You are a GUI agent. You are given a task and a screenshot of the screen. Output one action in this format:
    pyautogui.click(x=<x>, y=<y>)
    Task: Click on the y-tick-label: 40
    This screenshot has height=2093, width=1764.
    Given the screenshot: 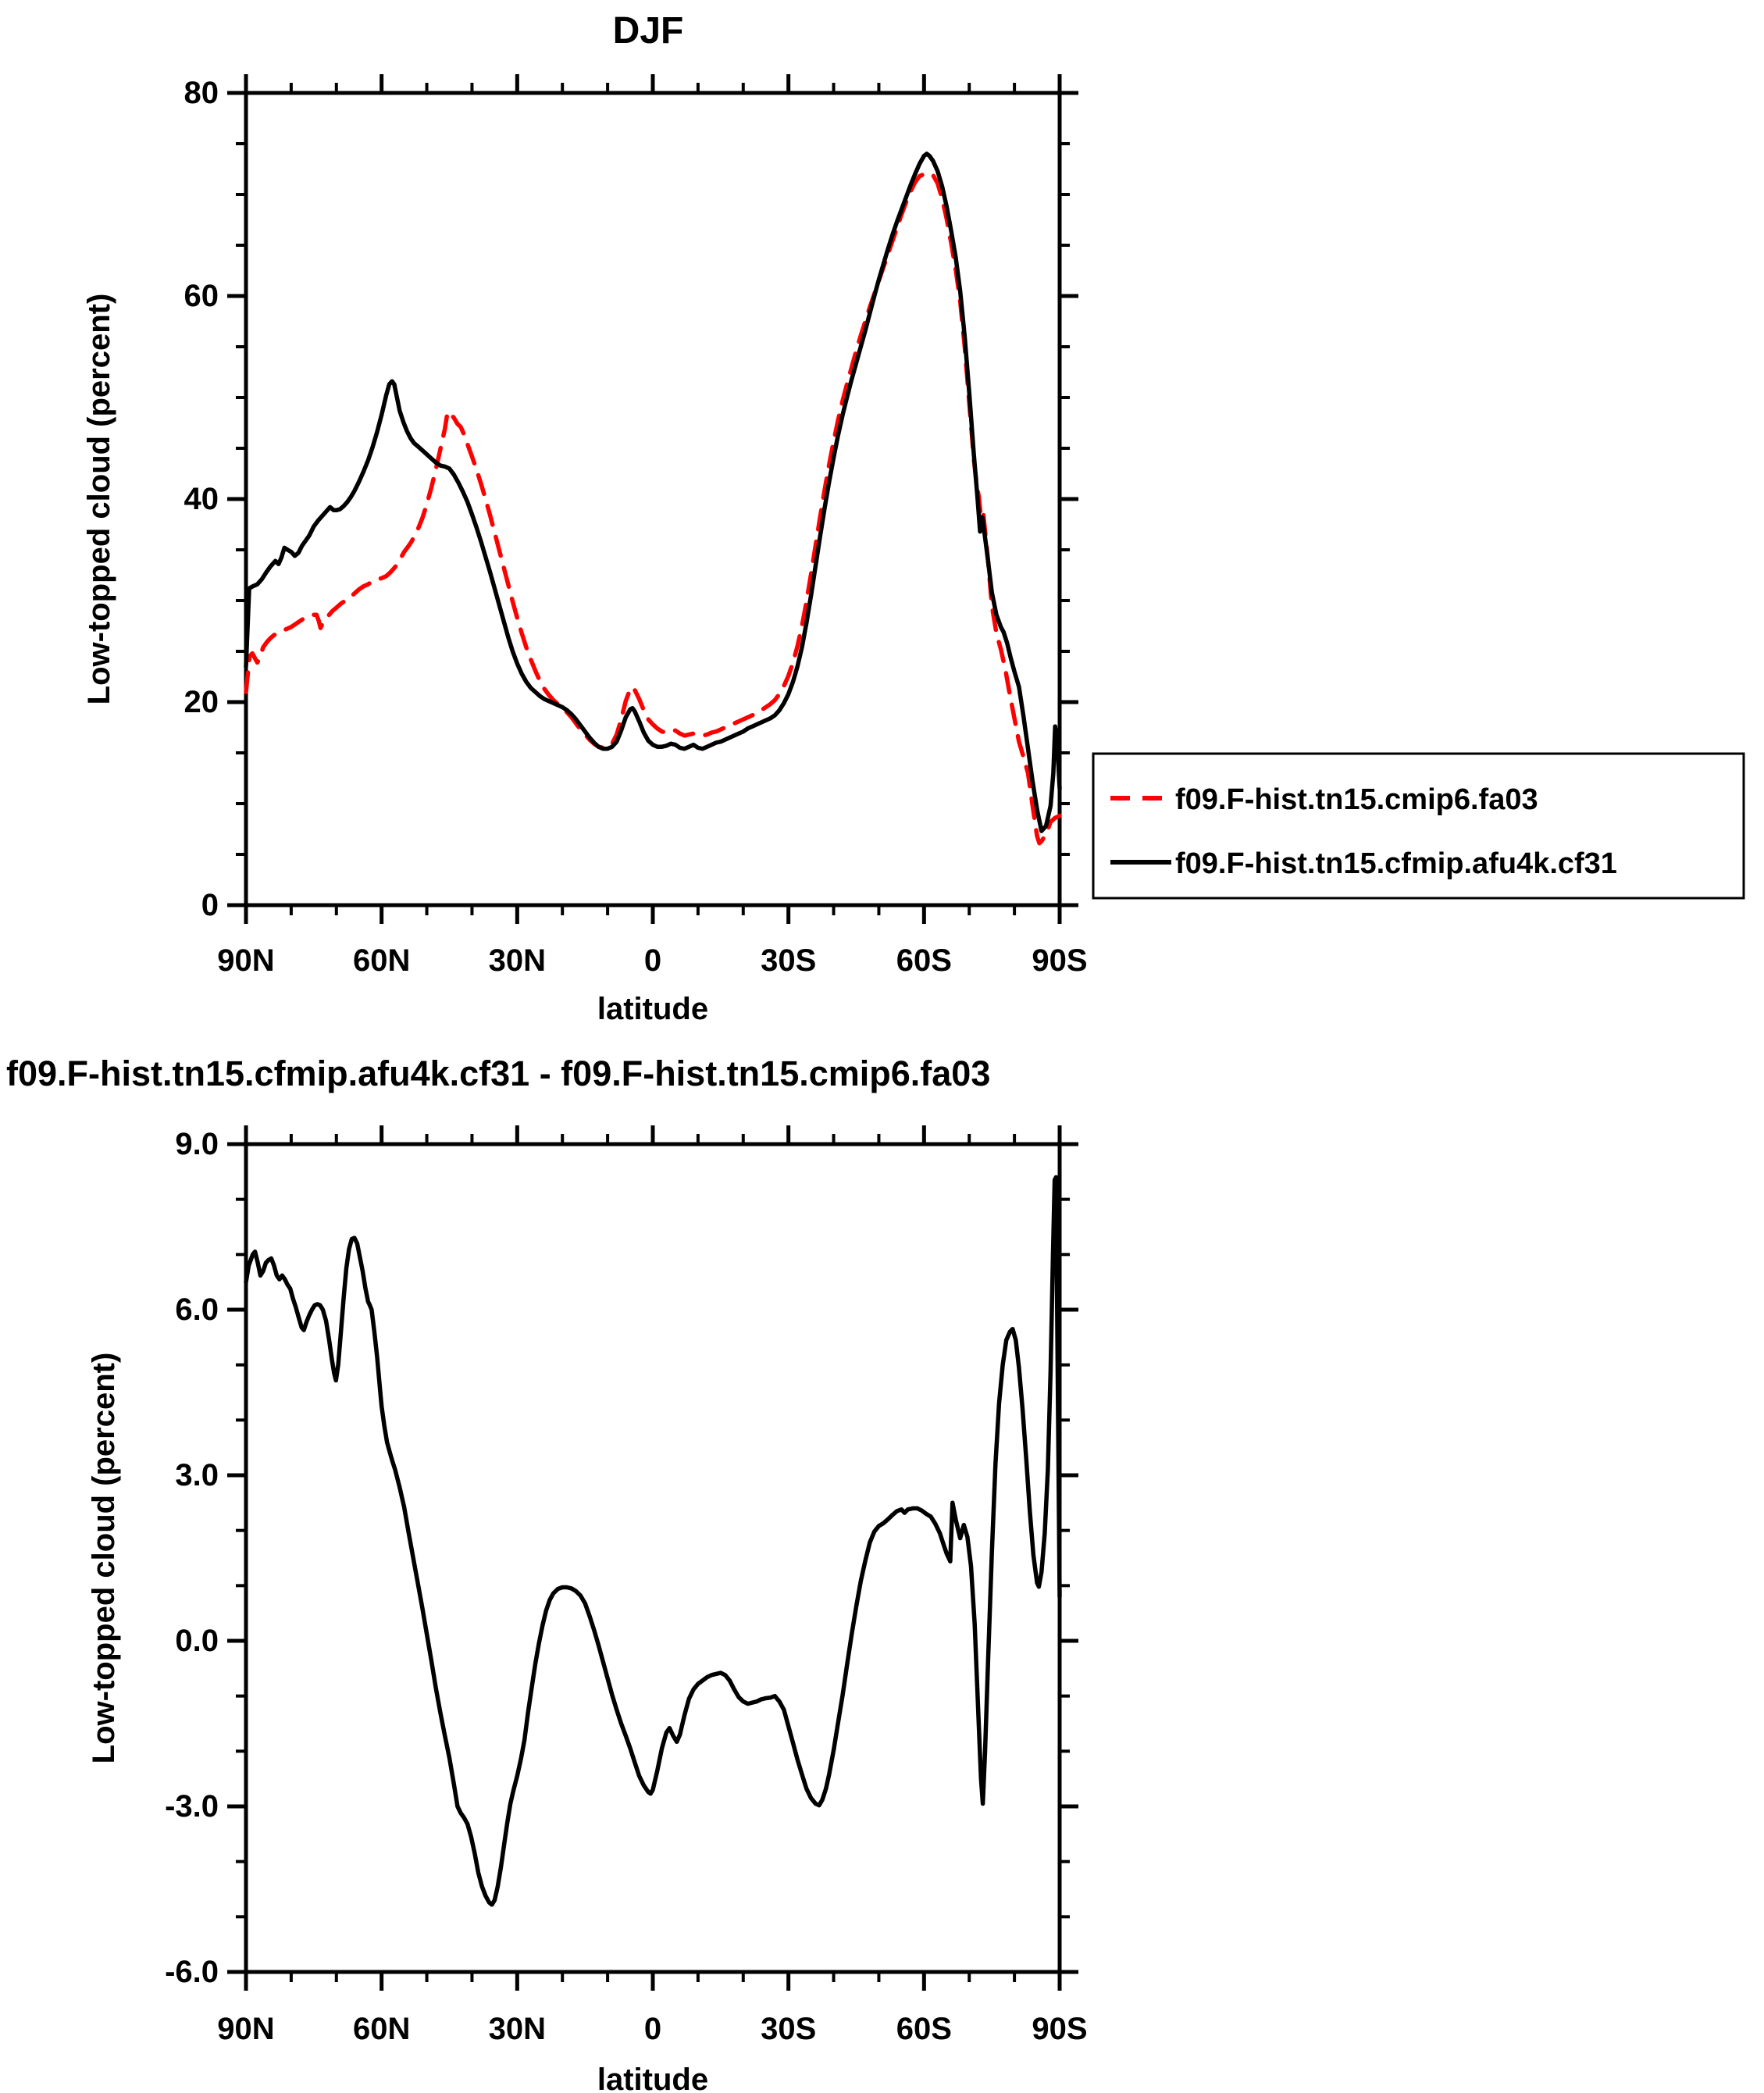 What is the action you would take?
    pyautogui.click(x=201, y=499)
    